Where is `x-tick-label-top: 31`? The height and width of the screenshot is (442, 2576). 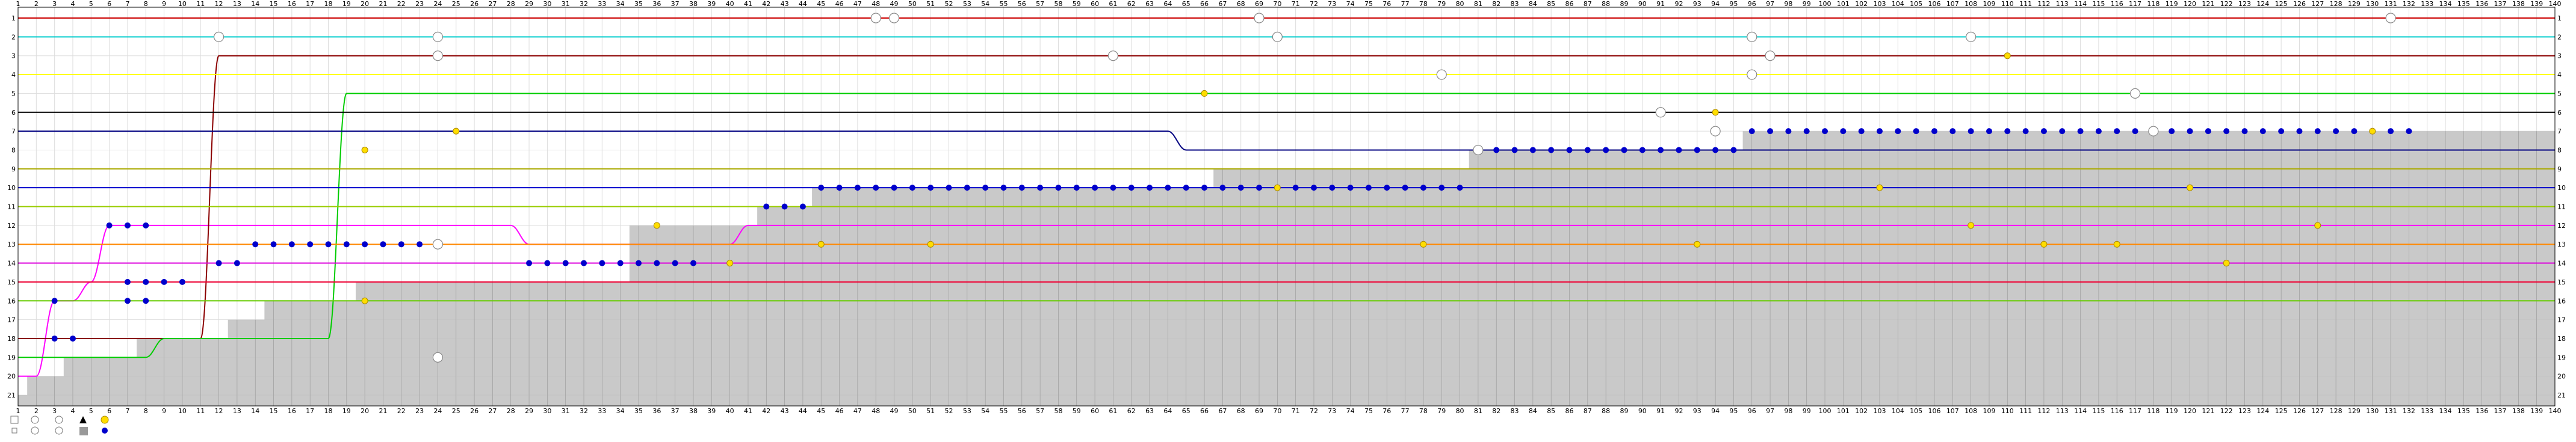 x-tick-label-top: 31 is located at coordinates (566, 4).